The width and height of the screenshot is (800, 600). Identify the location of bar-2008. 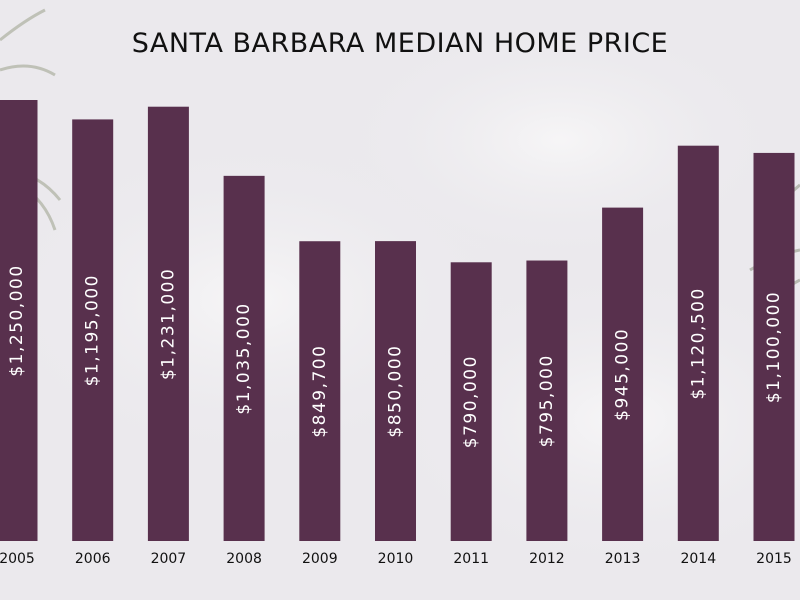
(244, 358).